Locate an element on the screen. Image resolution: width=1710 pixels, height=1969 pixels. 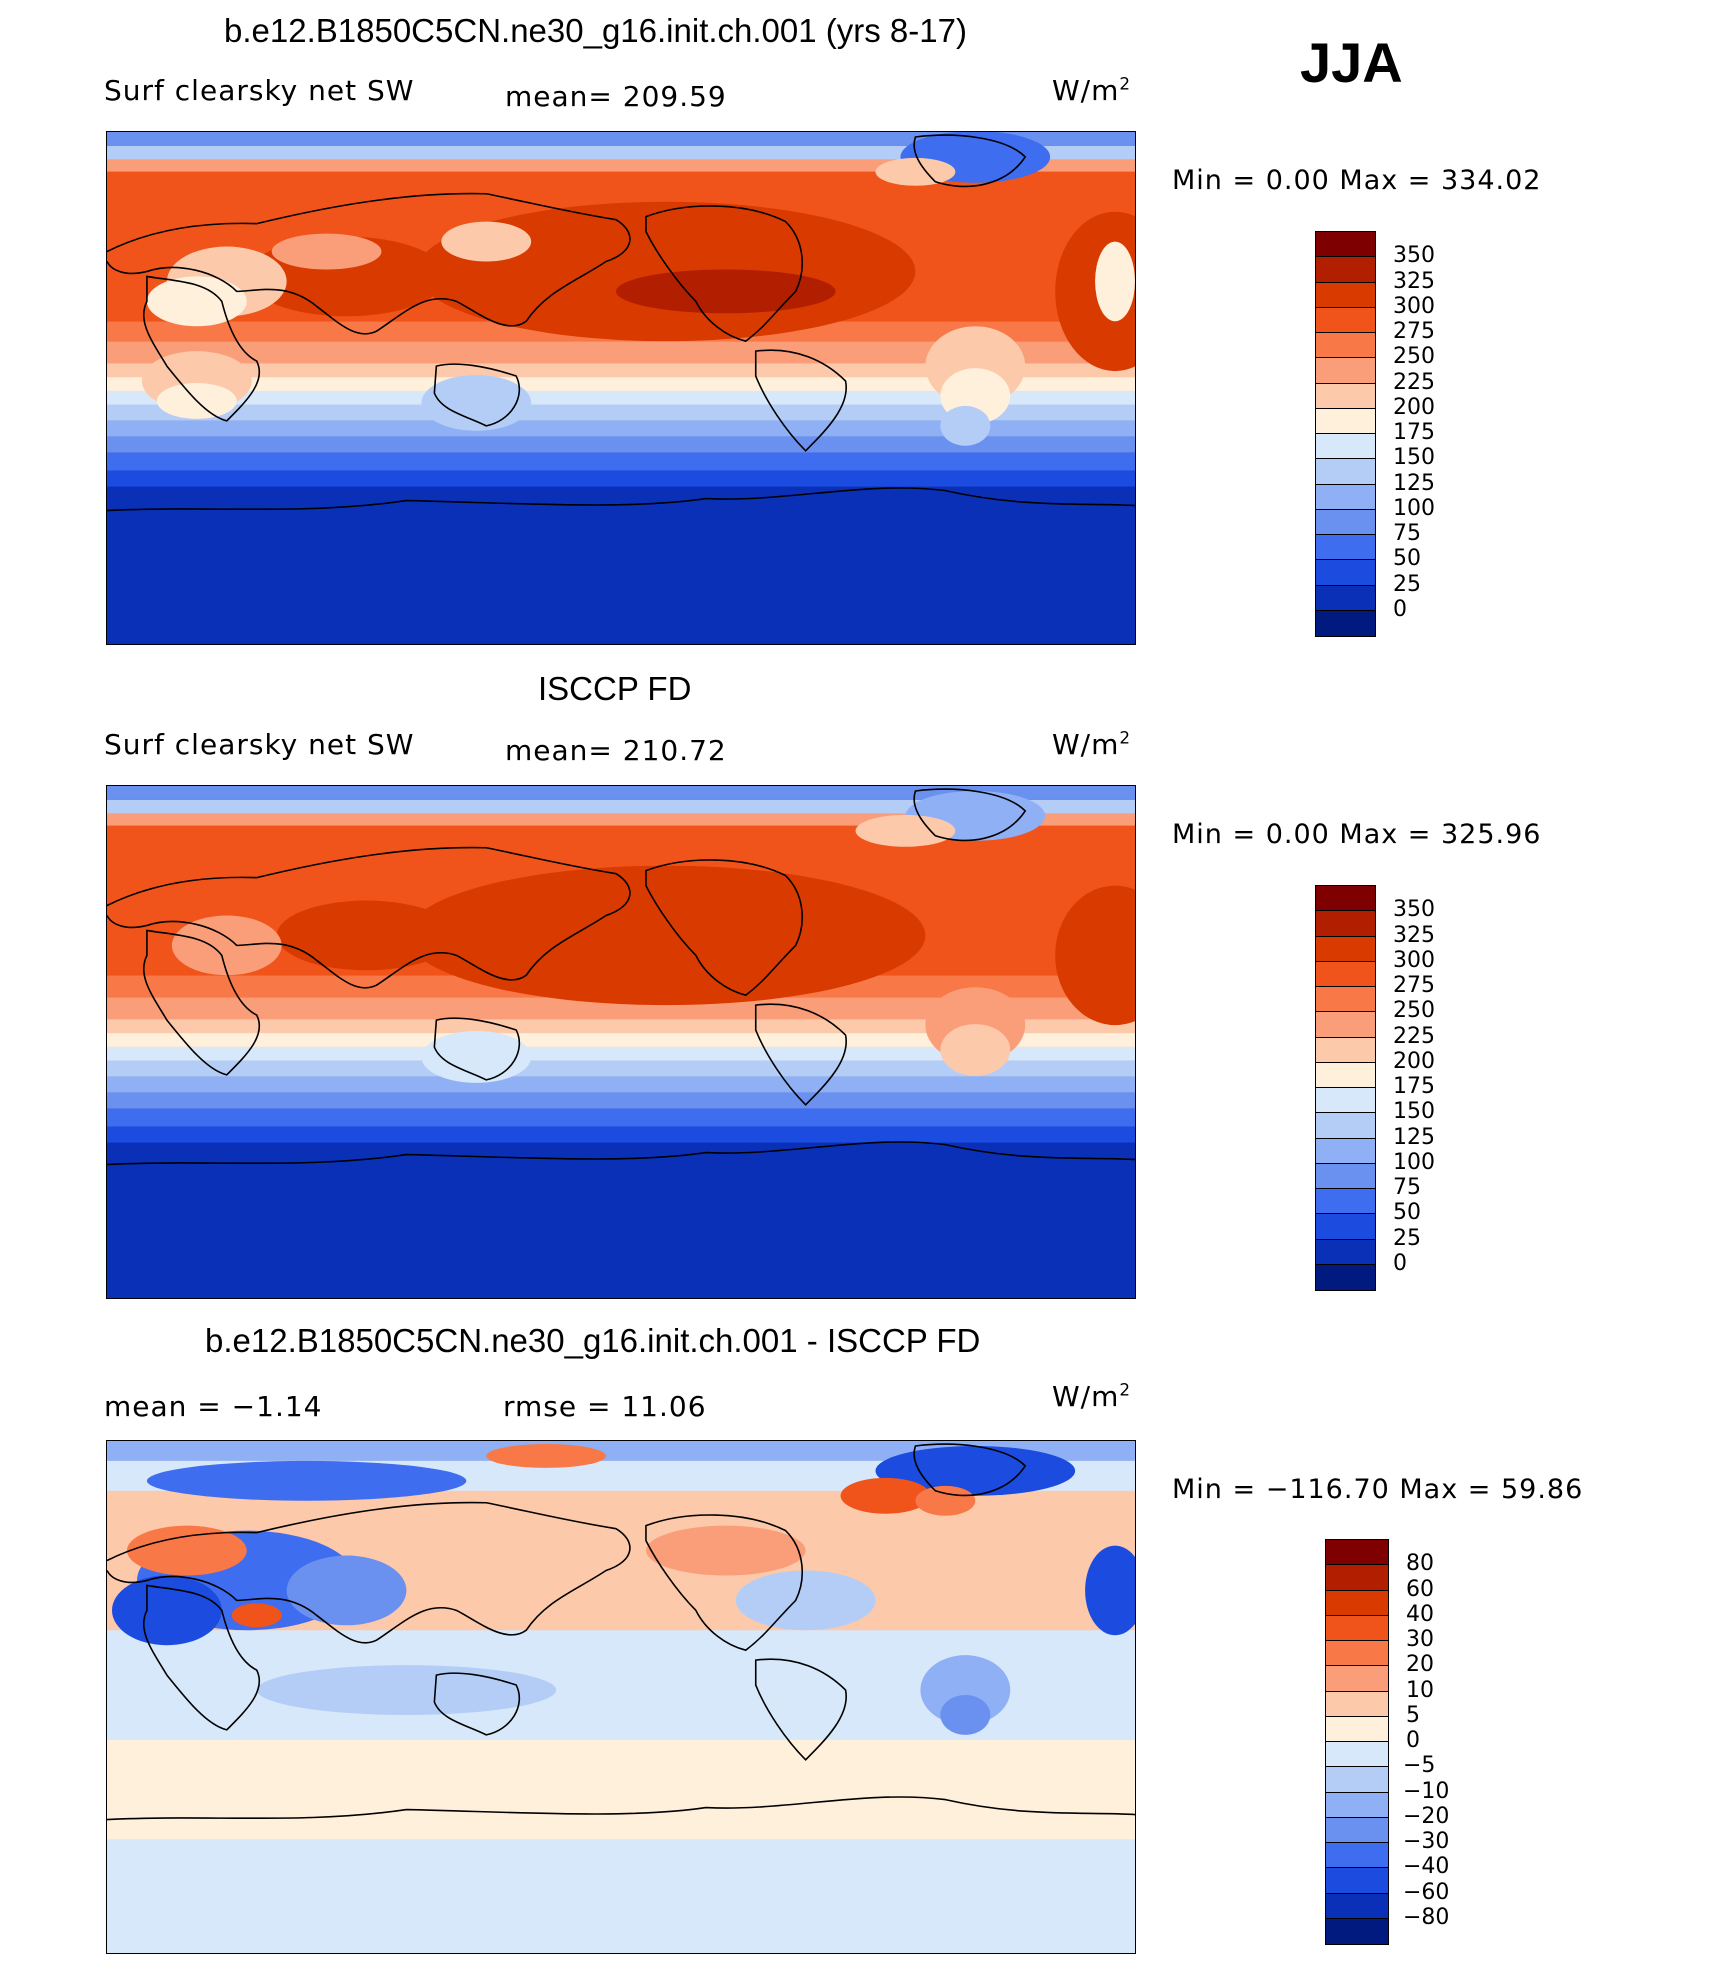
colorbar-tick-label: 275 is located at coordinates (1414, 985).